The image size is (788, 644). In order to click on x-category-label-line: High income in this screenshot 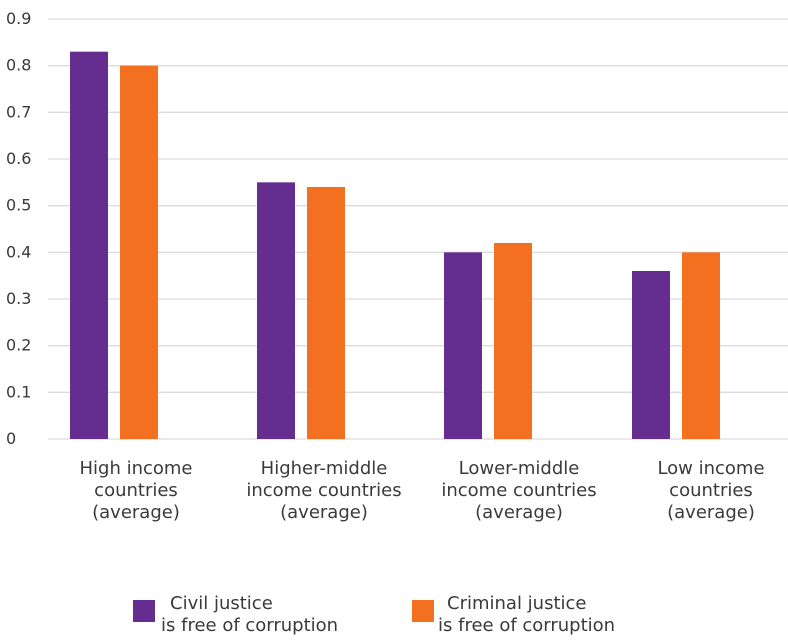, I will do `click(135, 468)`.